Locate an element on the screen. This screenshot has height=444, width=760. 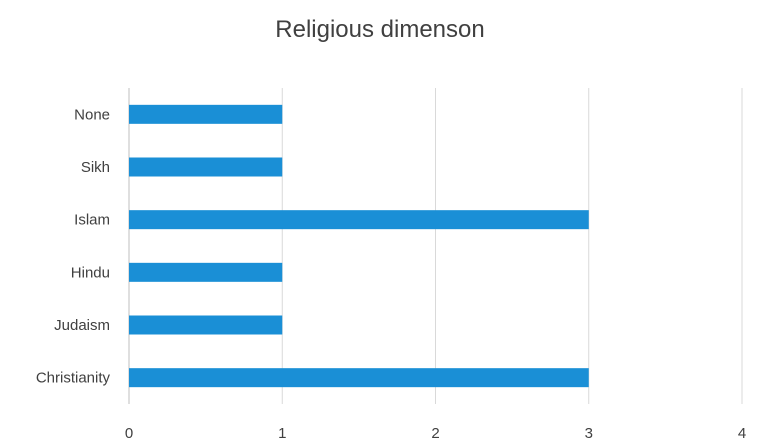
bar-hindu is located at coordinates (206, 272).